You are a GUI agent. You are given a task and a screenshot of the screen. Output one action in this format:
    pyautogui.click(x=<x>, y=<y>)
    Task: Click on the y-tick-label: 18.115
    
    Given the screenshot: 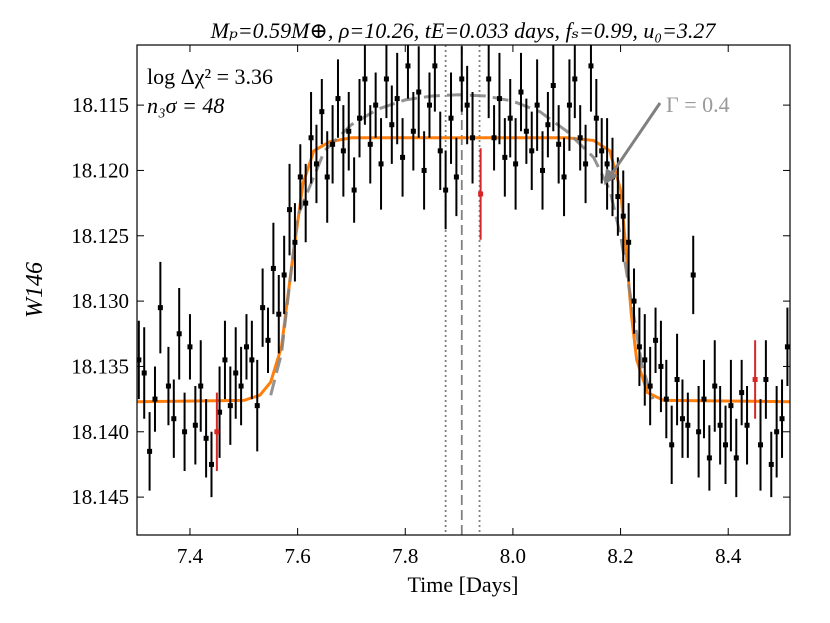 What is the action you would take?
    pyautogui.click(x=100, y=105)
    